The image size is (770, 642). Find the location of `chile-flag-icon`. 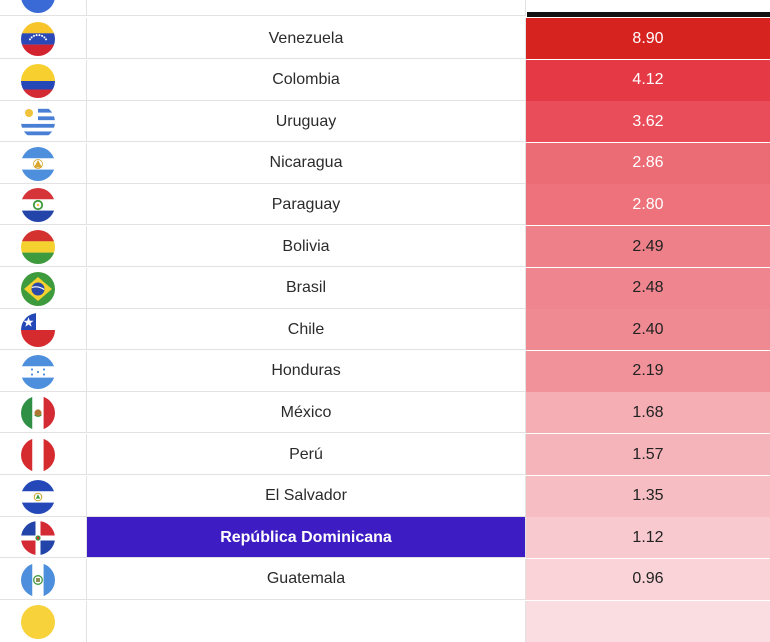

chile-flag-icon is located at coordinates (38, 330).